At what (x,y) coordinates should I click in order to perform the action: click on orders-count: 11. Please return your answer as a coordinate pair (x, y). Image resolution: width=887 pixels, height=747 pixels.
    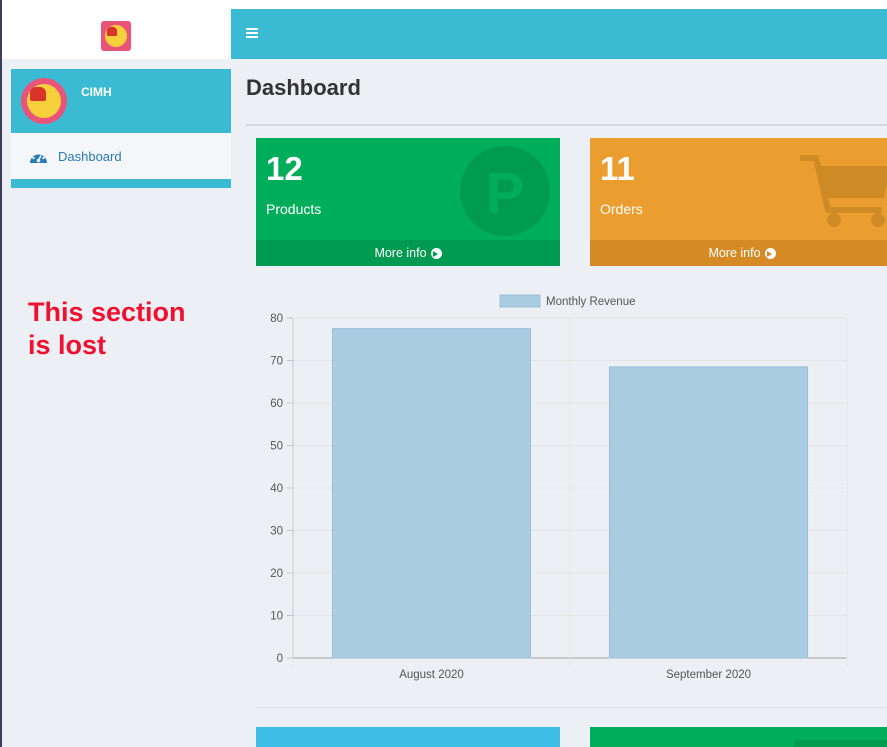
    Looking at the image, I should click on (617, 168).